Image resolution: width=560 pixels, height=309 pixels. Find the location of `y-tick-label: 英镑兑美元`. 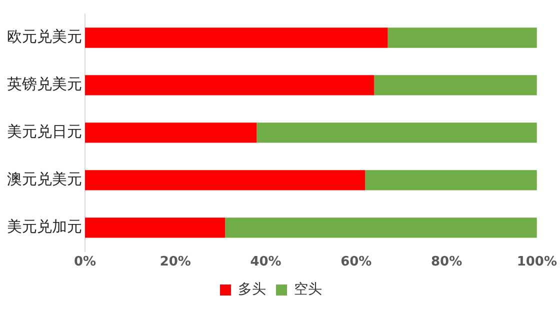

y-tick-label: 英镑兑美元 is located at coordinates (44, 84).